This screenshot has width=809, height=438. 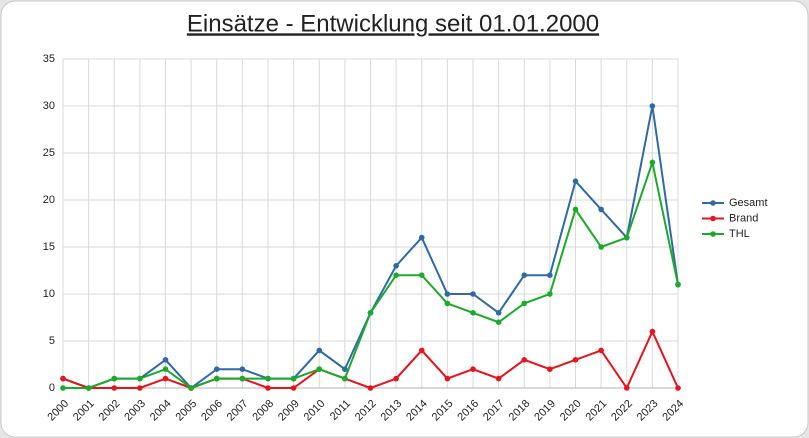 What do you see at coordinates (49, 200) in the screenshot?
I see `y-tick-label: 20` at bounding box center [49, 200].